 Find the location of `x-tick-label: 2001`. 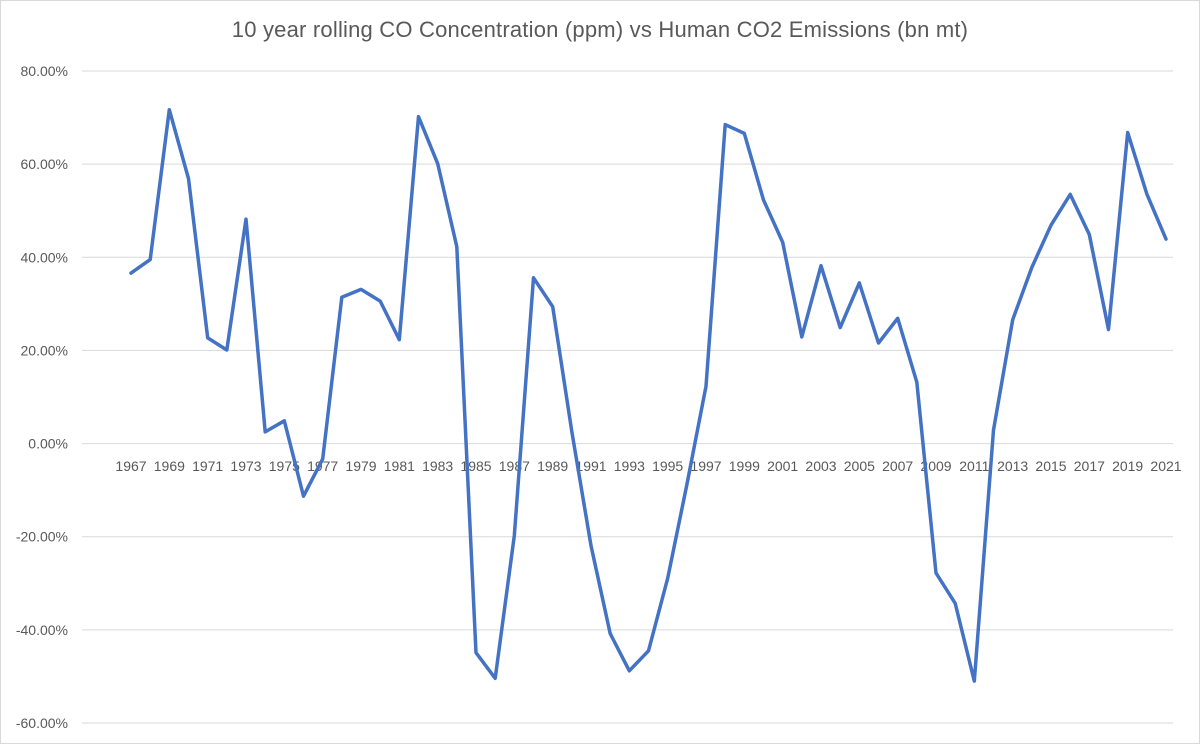

x-tick-label: 2001 is located at coordinates (782, 466).